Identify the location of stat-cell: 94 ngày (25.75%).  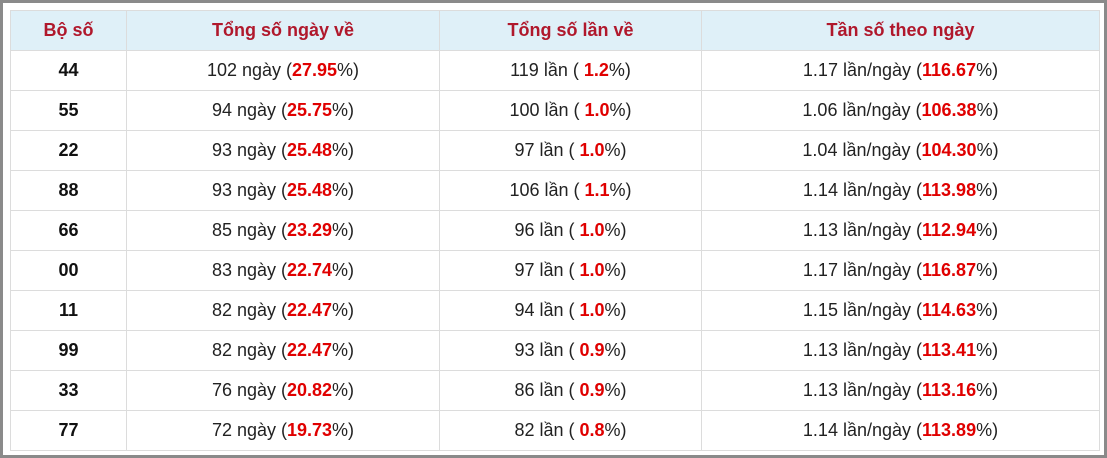
(283, 110).